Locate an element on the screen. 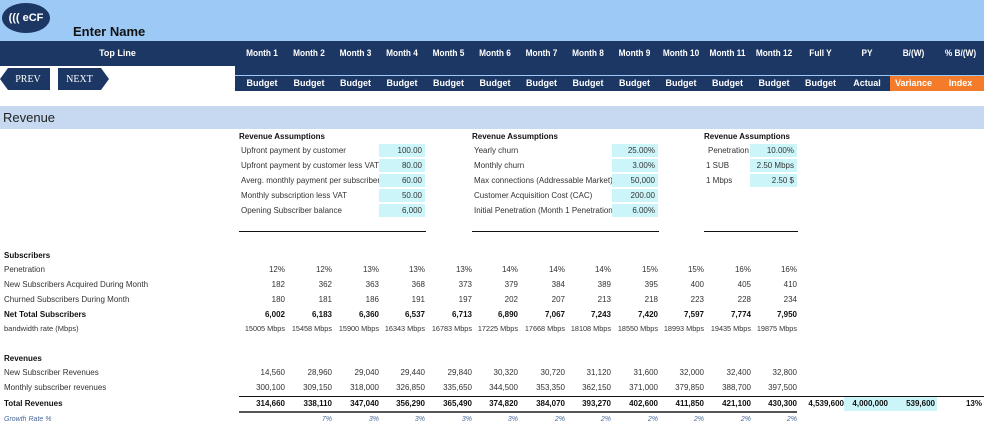  assumption-input: 50.00 is located at coordinates (402, 195).